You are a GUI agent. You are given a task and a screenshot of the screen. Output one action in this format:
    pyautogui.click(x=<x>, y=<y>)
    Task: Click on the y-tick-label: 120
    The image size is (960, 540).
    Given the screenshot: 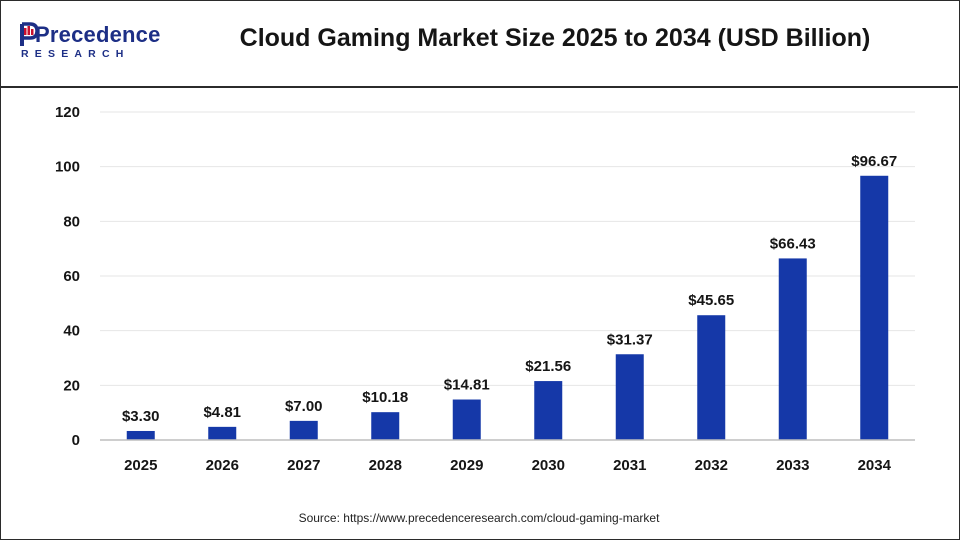 What is the action you would take?
    pyautogui.click(x=67, y=112)
    